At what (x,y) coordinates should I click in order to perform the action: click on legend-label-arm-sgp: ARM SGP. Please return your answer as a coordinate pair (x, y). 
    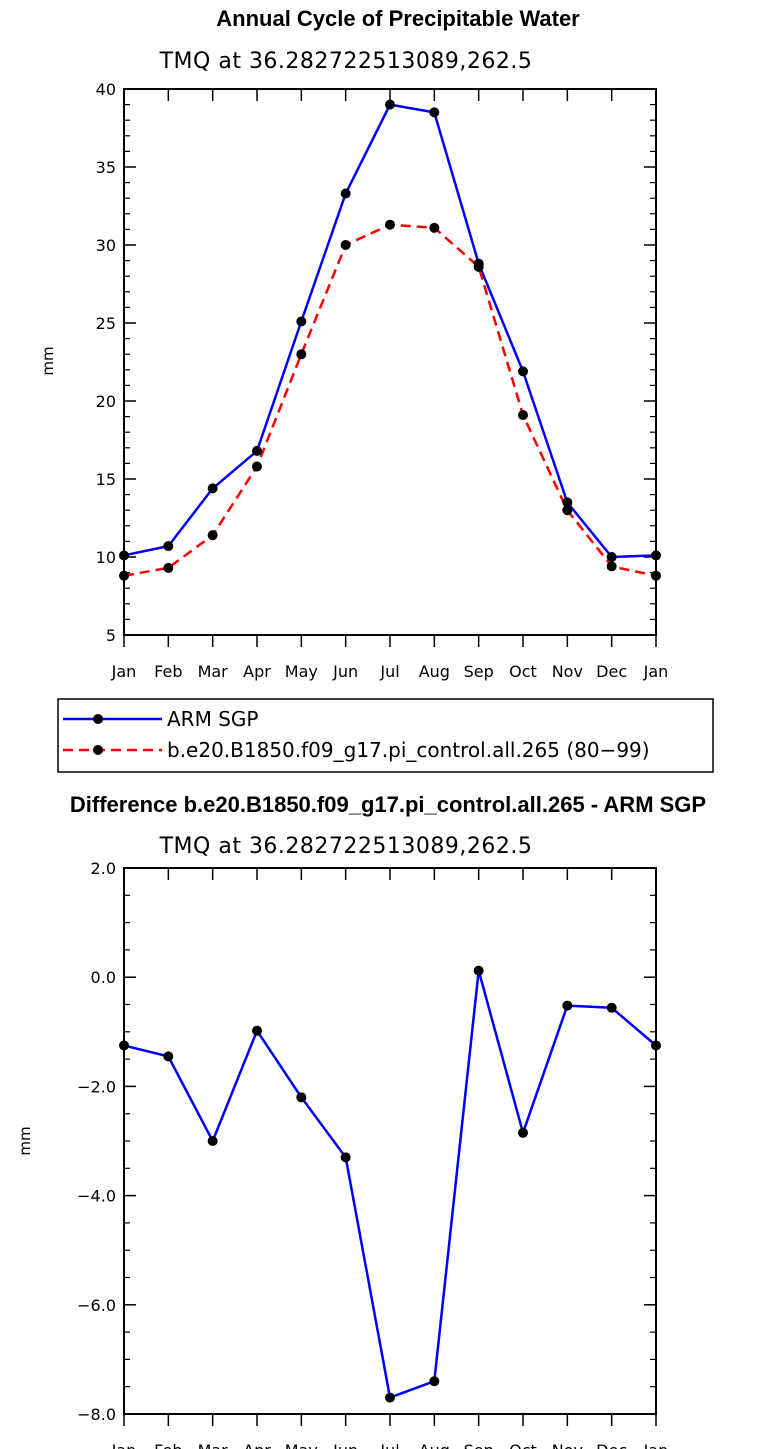
    Looking at the image, I should click on (212, 719).